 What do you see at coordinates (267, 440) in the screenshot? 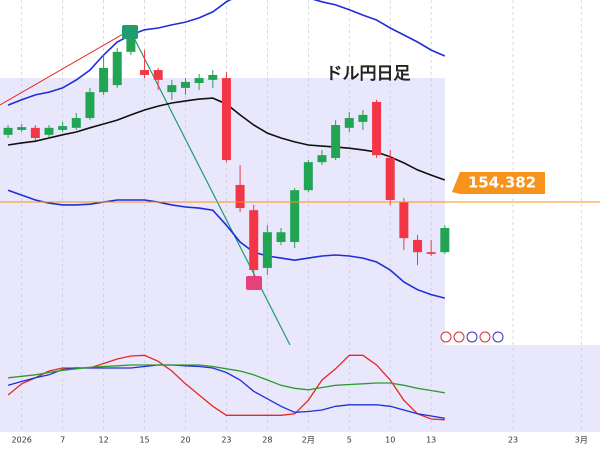
I see `x-tick-label: 28` at bounding box center [267, 440].